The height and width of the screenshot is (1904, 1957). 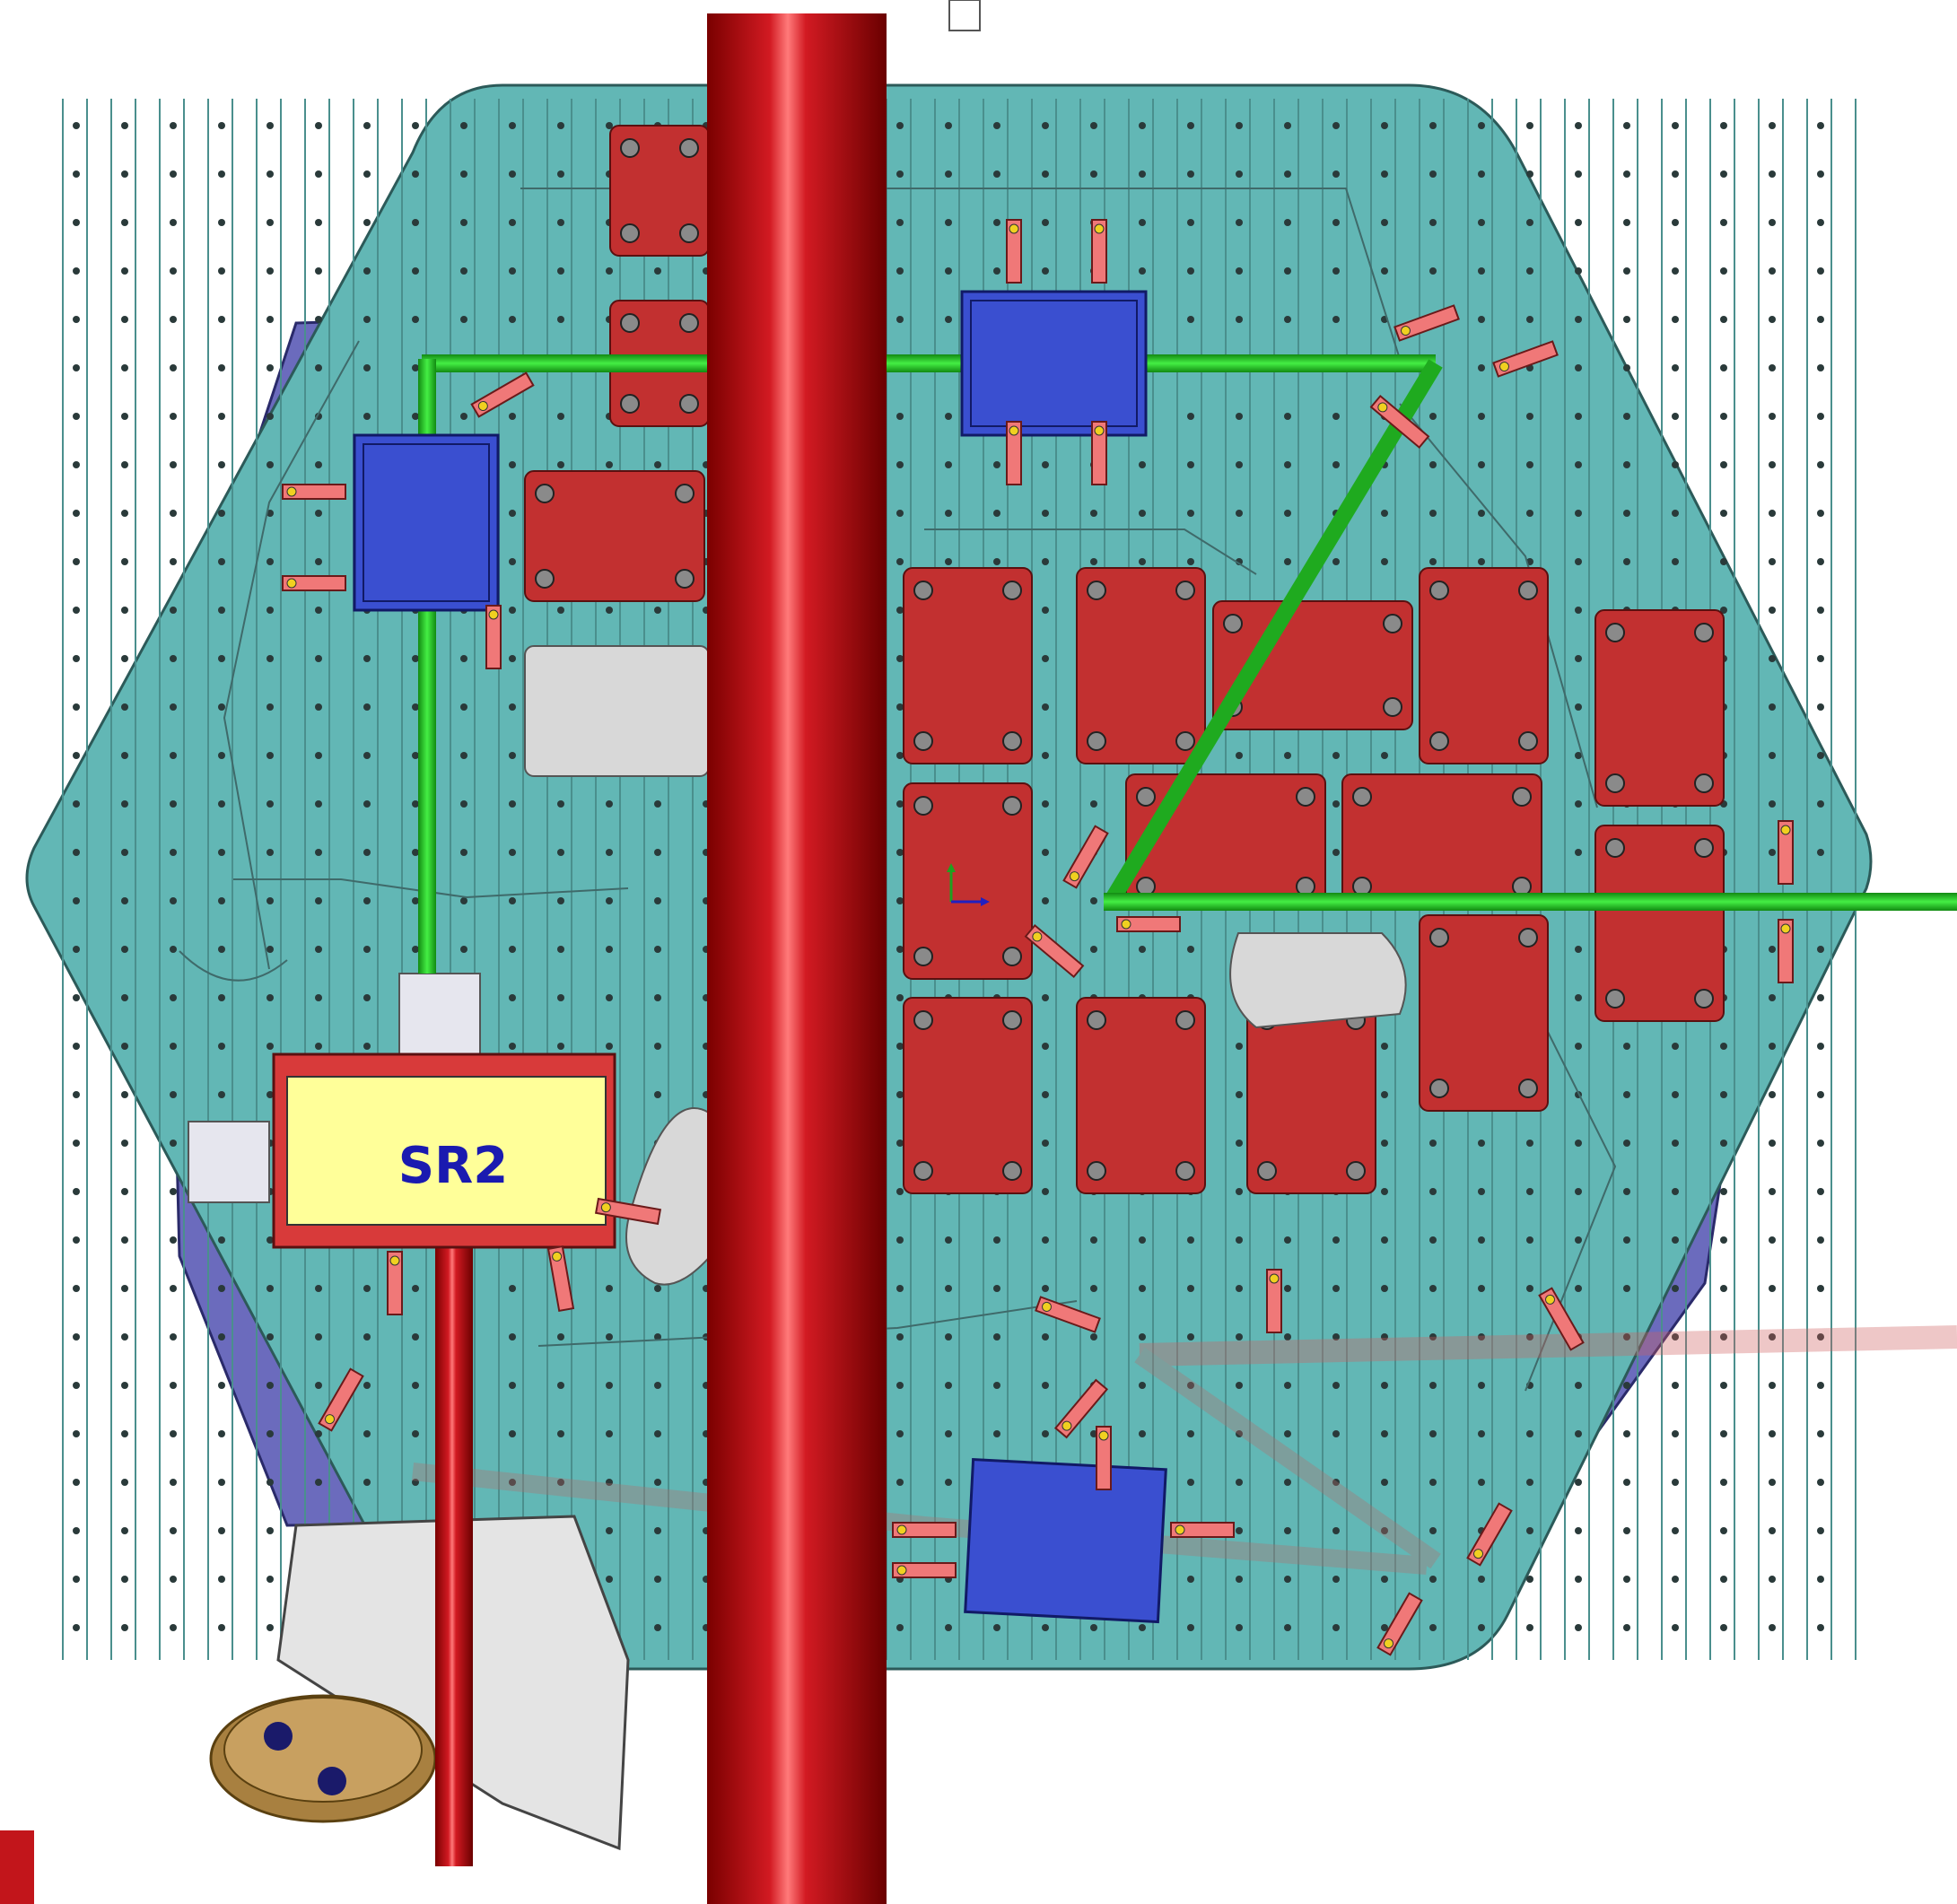 What do you see at coordinates (1660, 708) in the screenshot?
I see `red-block` at bounding box center [1660, 708].